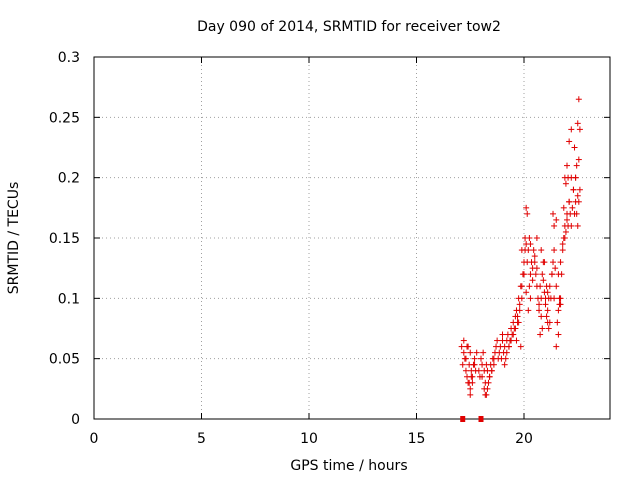  Describe the element at coordinates (64, 360) in the screenshot. I see `y-tick-label: 0.05` at that location.